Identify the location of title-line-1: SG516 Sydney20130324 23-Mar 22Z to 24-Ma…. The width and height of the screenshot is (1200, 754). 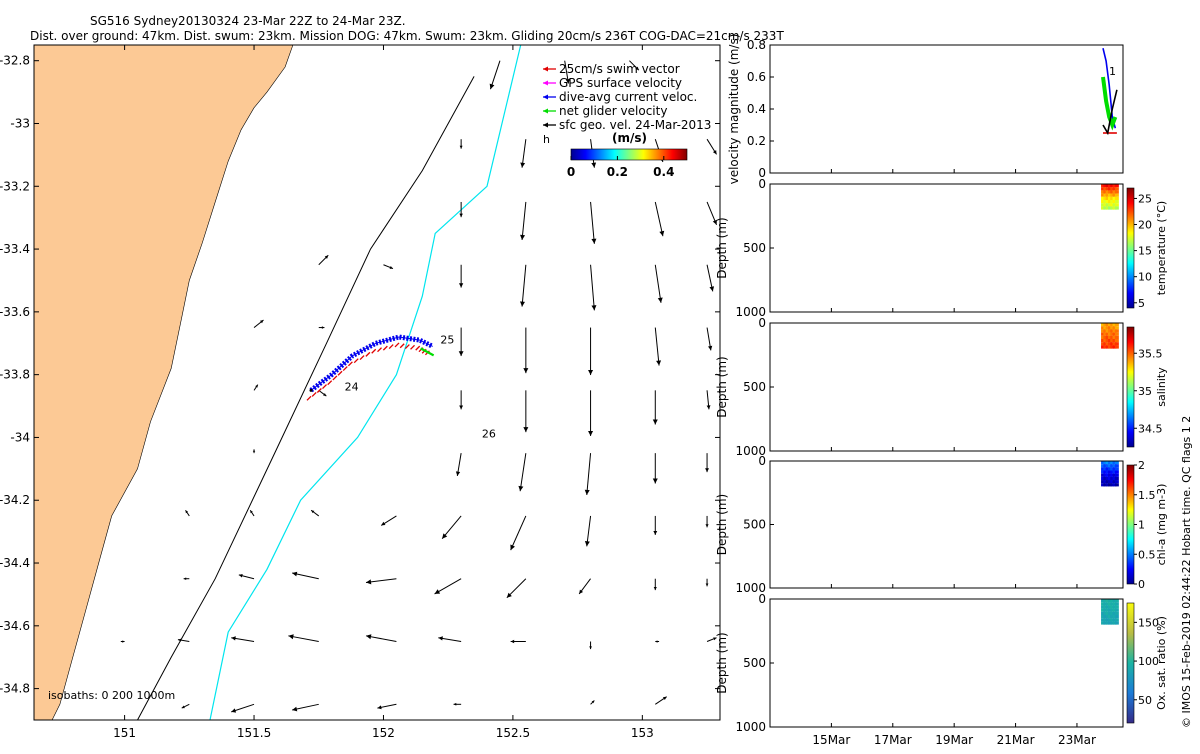
(248, 21).